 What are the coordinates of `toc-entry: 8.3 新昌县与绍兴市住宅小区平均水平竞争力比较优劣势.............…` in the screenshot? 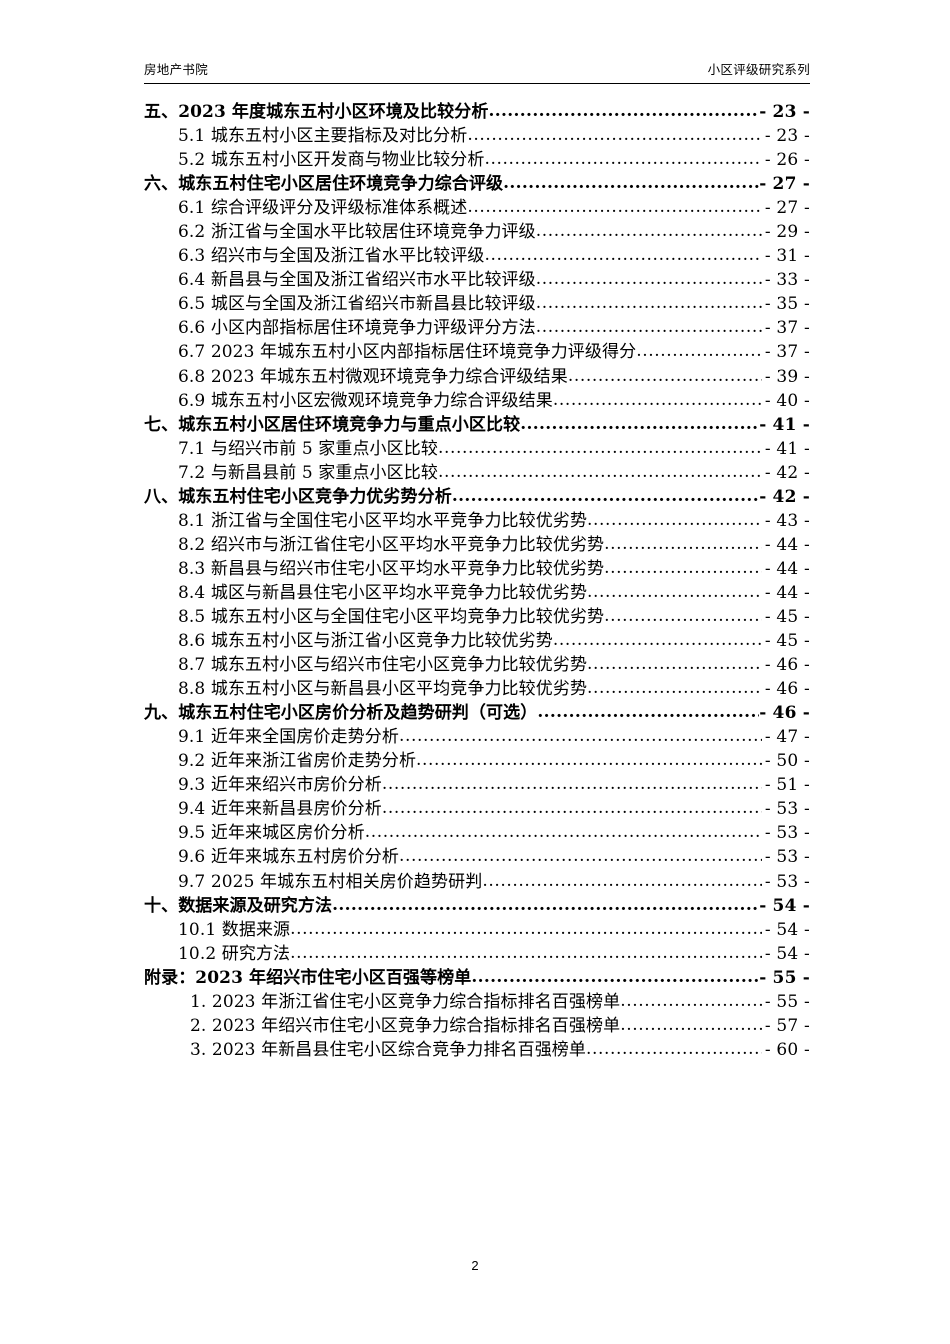 It's located at (477, 569).